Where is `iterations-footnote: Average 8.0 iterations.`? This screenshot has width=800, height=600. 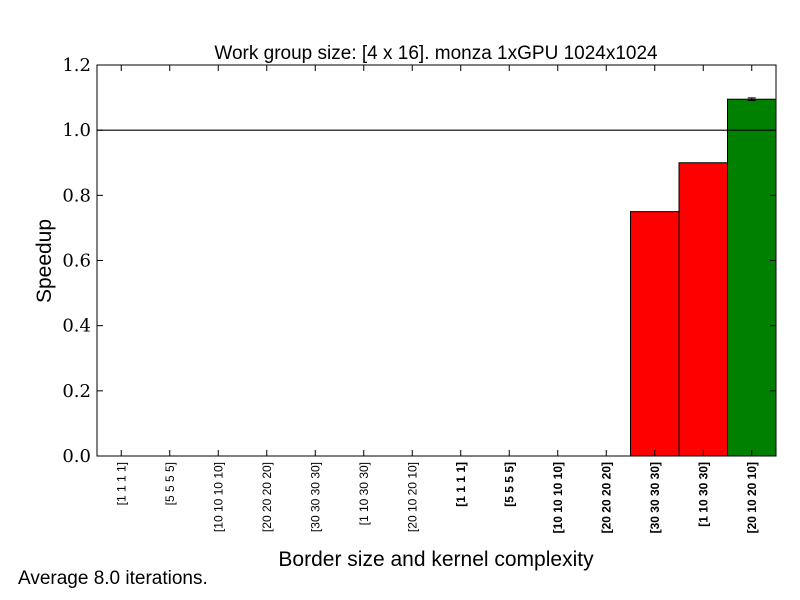
iterations-footnote: Average 8.0 iterations. is located at coordinates (113, 578).